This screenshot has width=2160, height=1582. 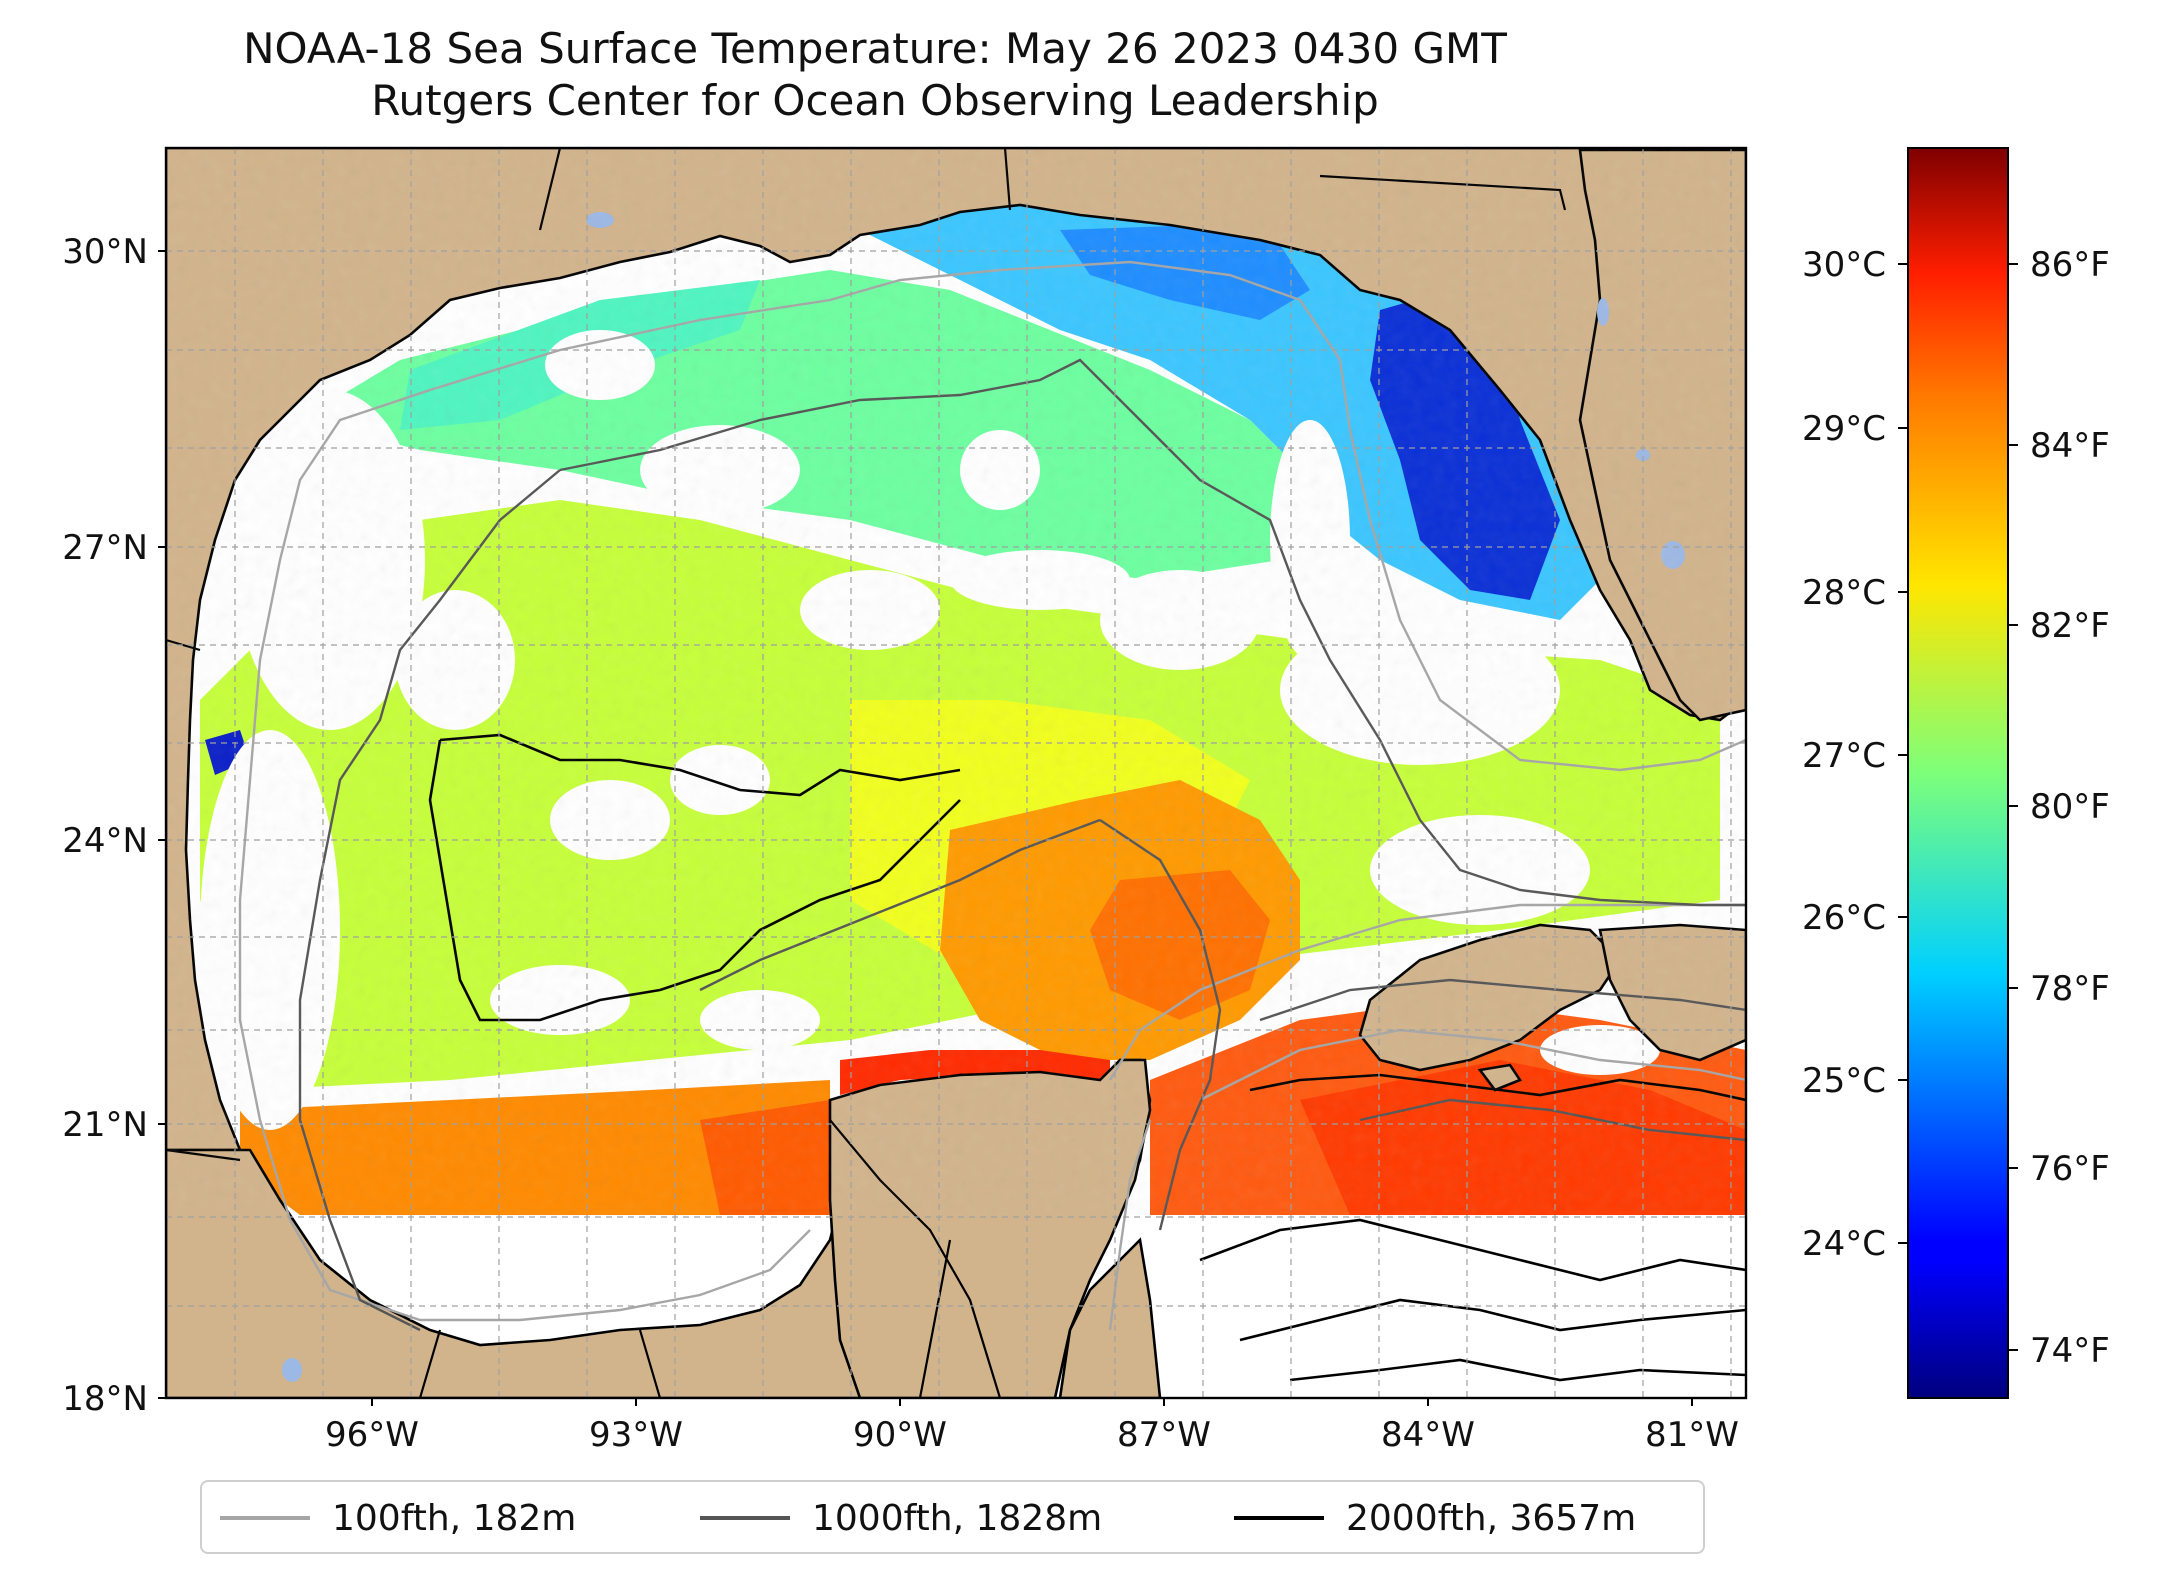 I want to click on colorbar-f-label-82: 82°F, so click(x=2070, y=626).